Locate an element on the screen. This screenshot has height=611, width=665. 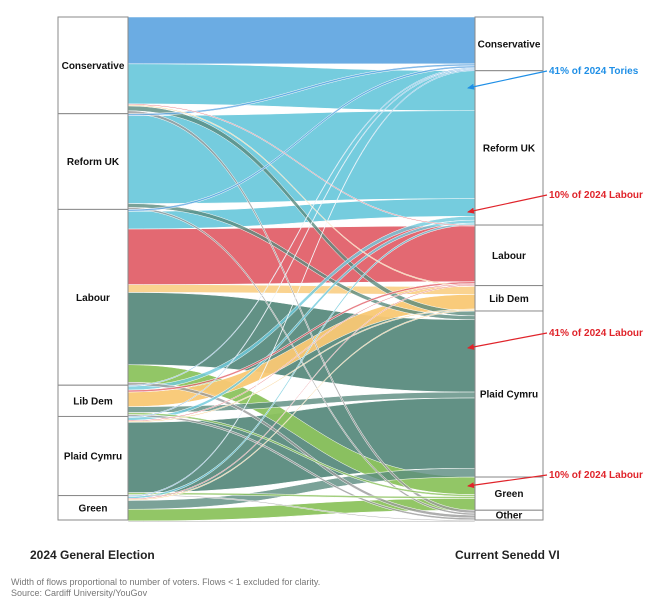
left-node-label-conservative: Conservative is located at coordinates (93, 66).